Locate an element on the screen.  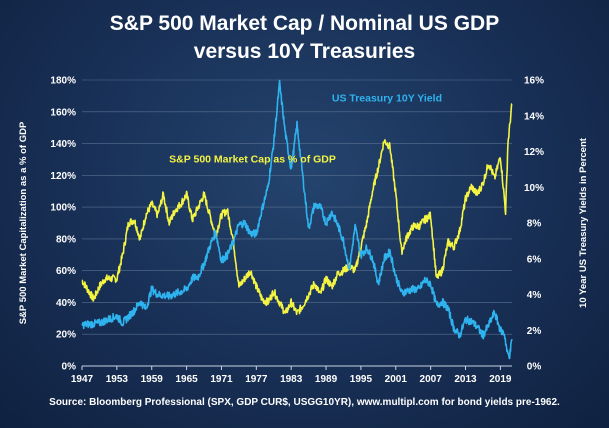
x-tick-label: 2013 is located at coordinates (465, 379).